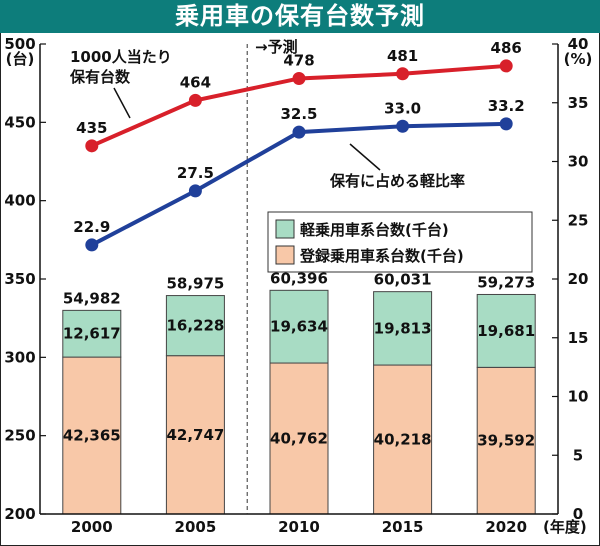 The width and height of the screenshot is (600, 546). What do you see at coordinates (92, 527) in the screenshot?
I see `x-tick-2000: 2000` at bounding box center [92, 527].